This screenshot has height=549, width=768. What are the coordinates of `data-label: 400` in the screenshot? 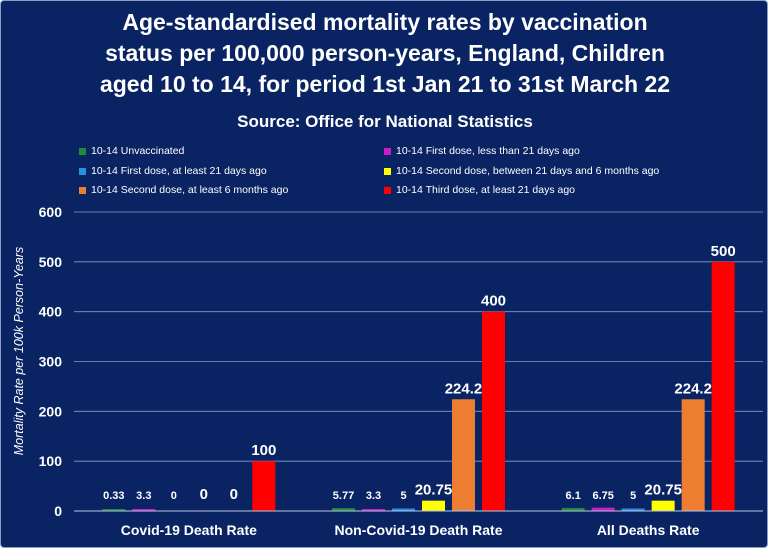 It's located at (493, 301).